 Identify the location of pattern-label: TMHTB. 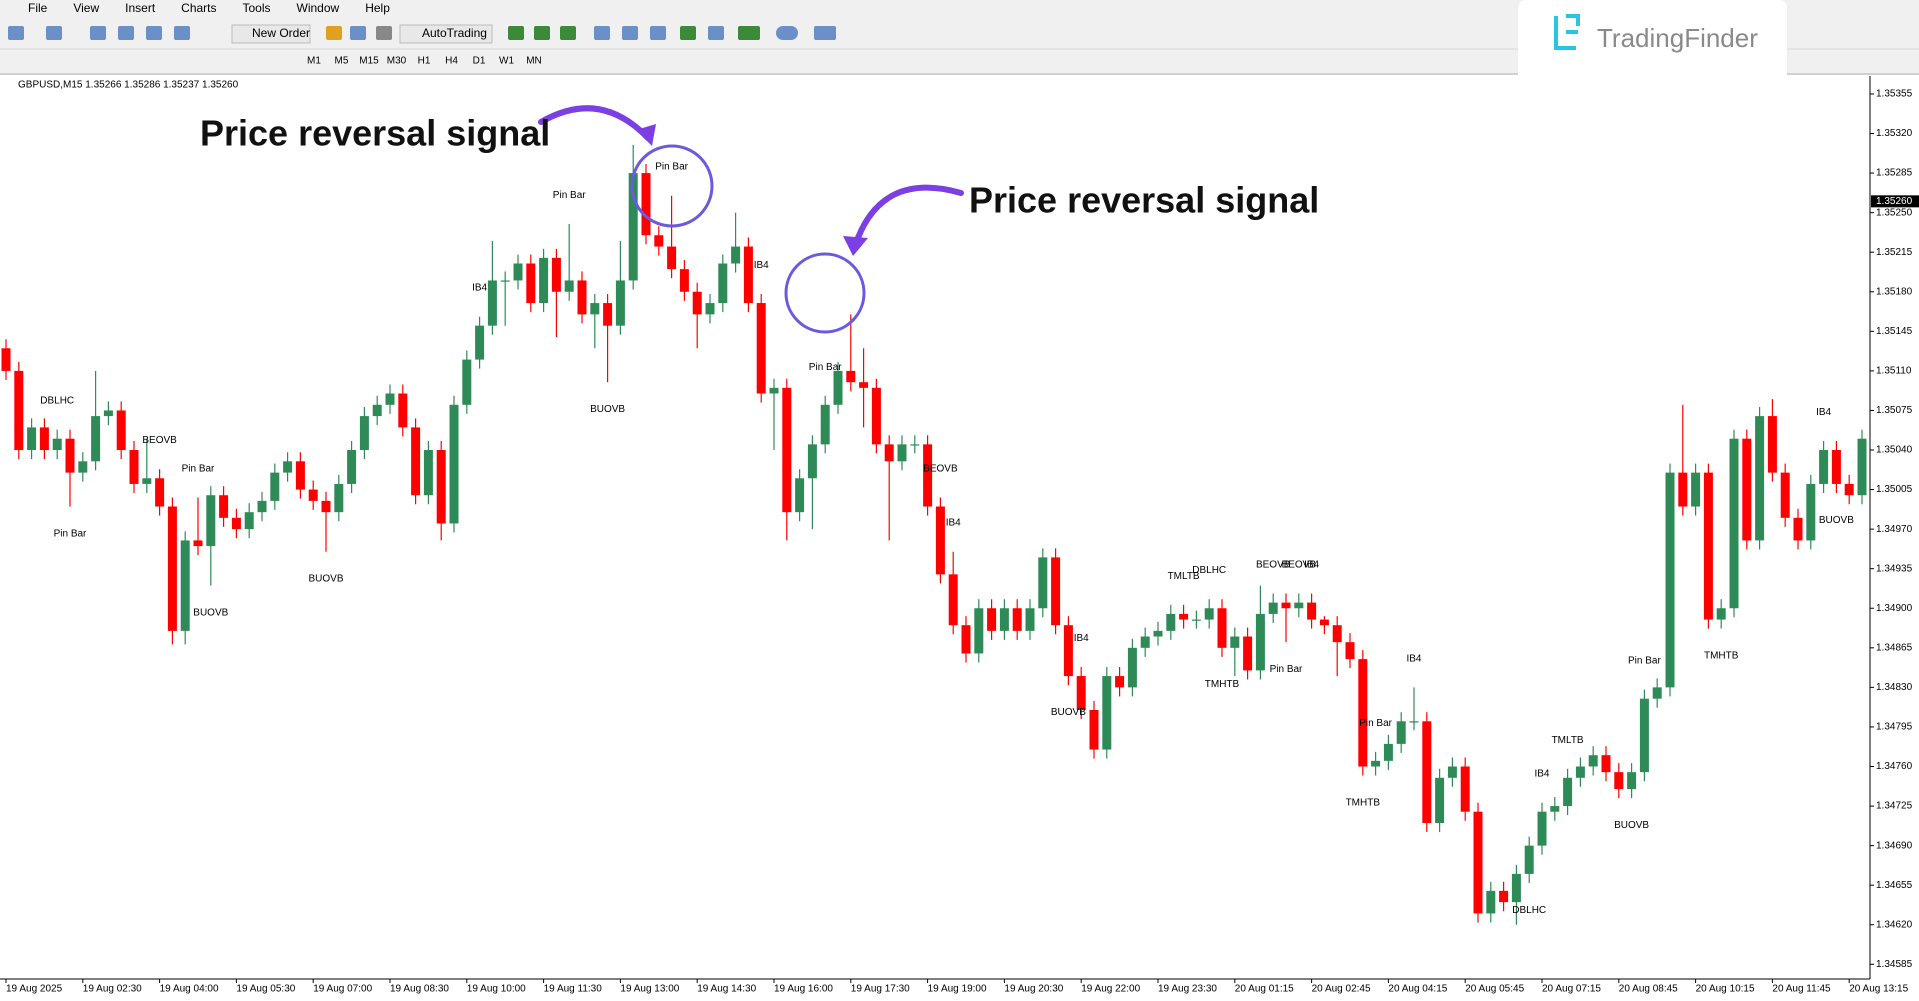
(1222, 684).